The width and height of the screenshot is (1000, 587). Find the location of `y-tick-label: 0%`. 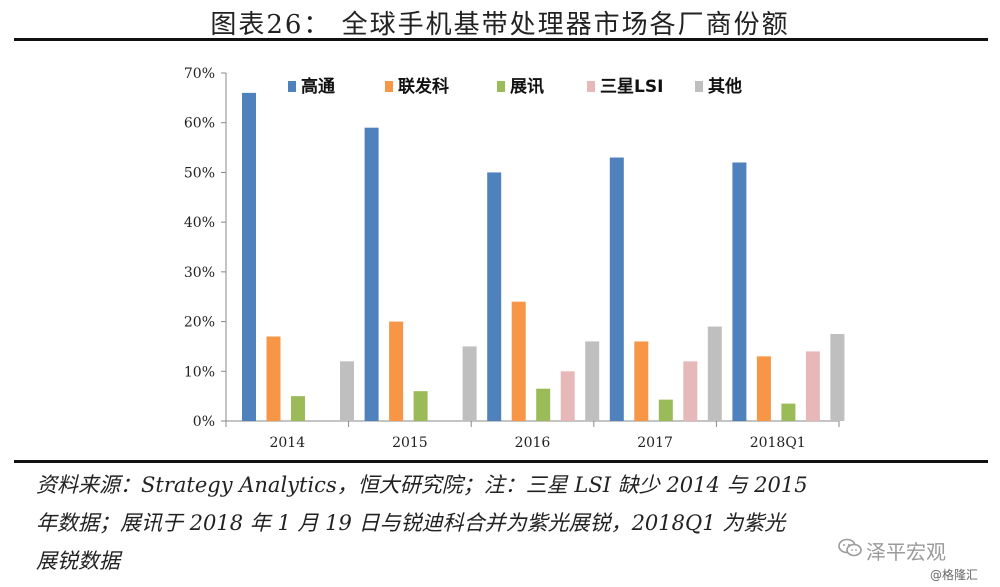

y-tick-label: 0% is located at coordinates (204, 422).